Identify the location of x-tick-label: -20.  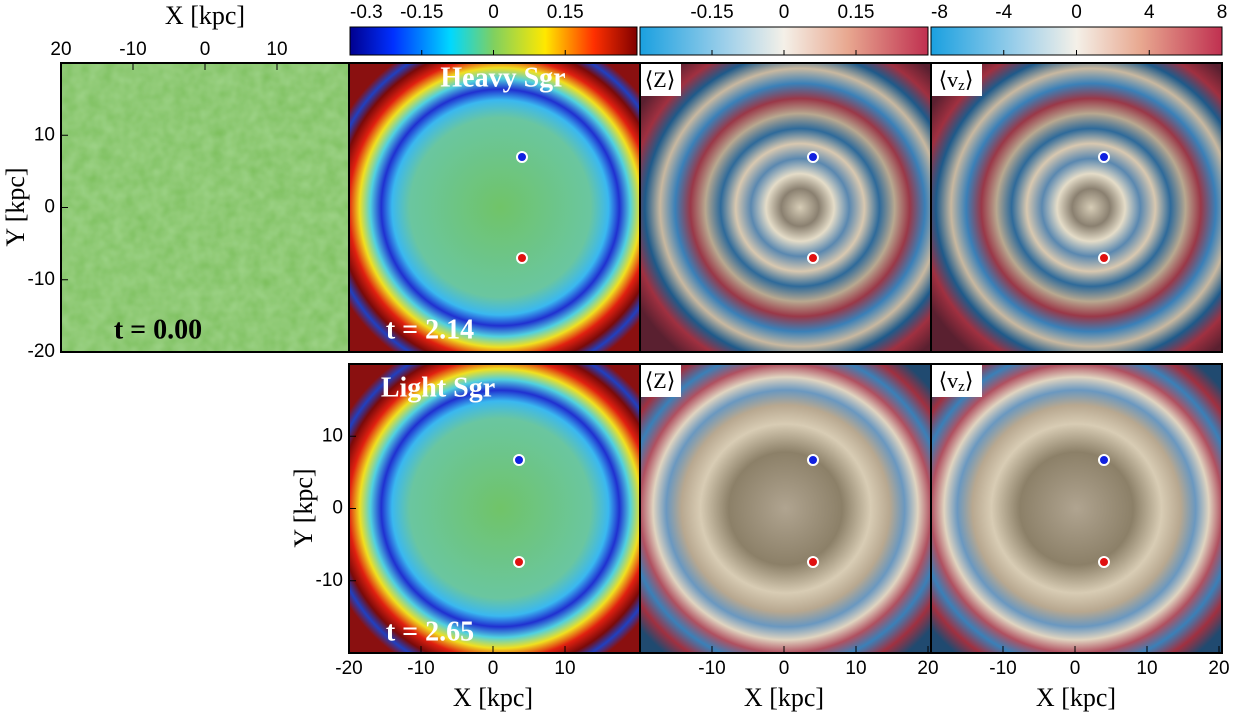
(348, 668).